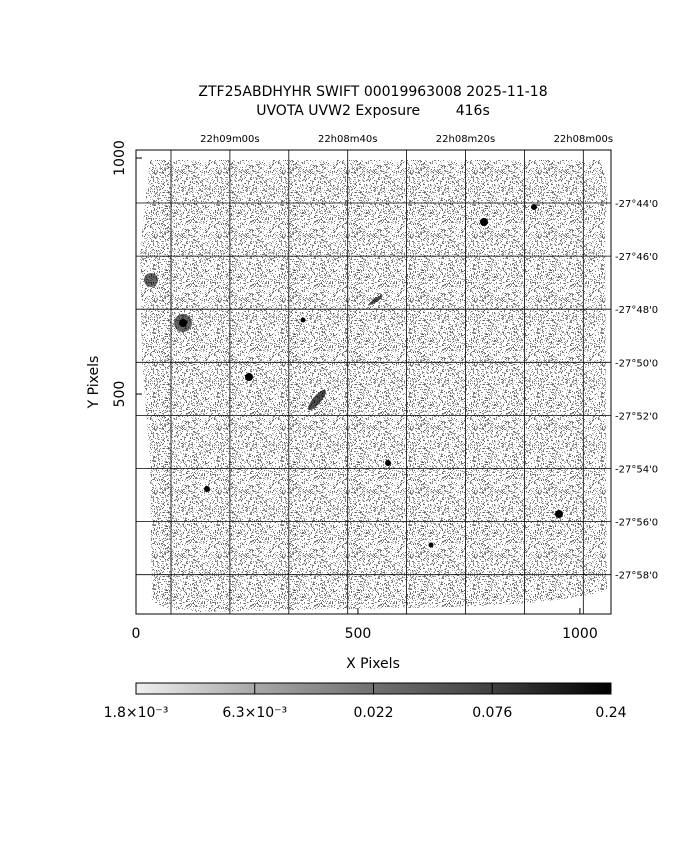 The image size is (680, 850). I want to click on dec-tick-label: -27°46'0, so click(636, 257).